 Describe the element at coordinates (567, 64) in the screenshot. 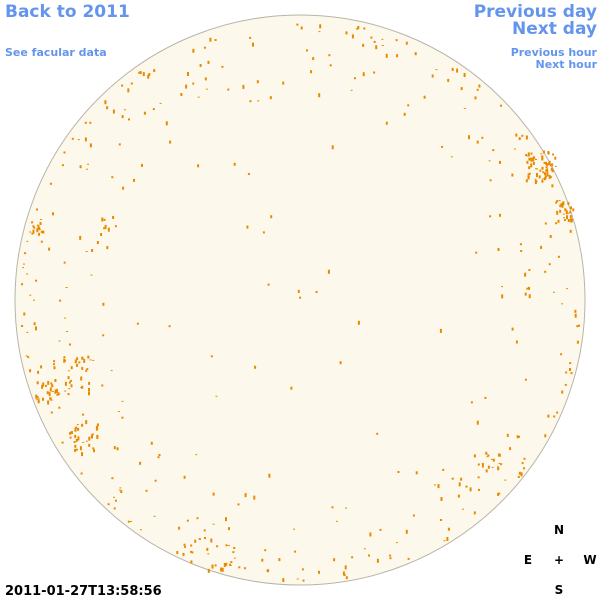

I see `next-hour-link: Next hour` at that location.